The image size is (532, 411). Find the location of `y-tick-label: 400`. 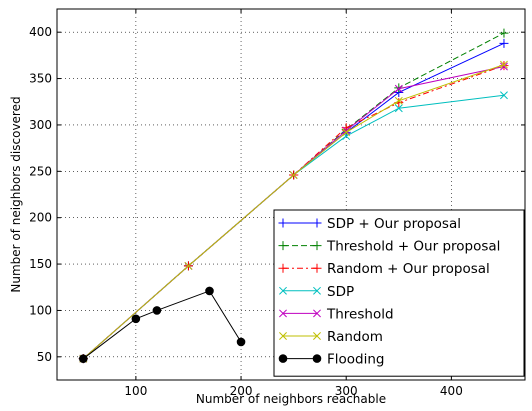

y-tick-label: 400 is located at coordinates (40, 32).